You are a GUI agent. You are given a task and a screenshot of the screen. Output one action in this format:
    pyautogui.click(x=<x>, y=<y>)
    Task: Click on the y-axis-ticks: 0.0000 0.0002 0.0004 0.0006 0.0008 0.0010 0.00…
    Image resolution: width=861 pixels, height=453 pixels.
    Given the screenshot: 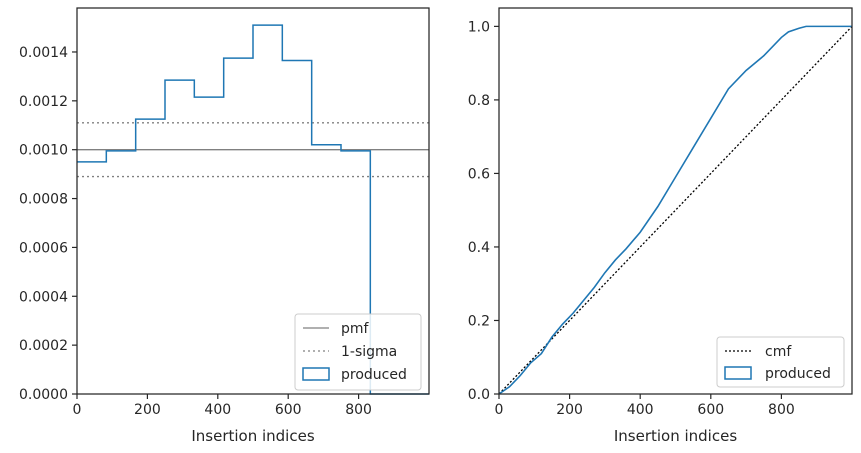 What is the action you would take?
    pyautogui.click(x=48, y=224)
    